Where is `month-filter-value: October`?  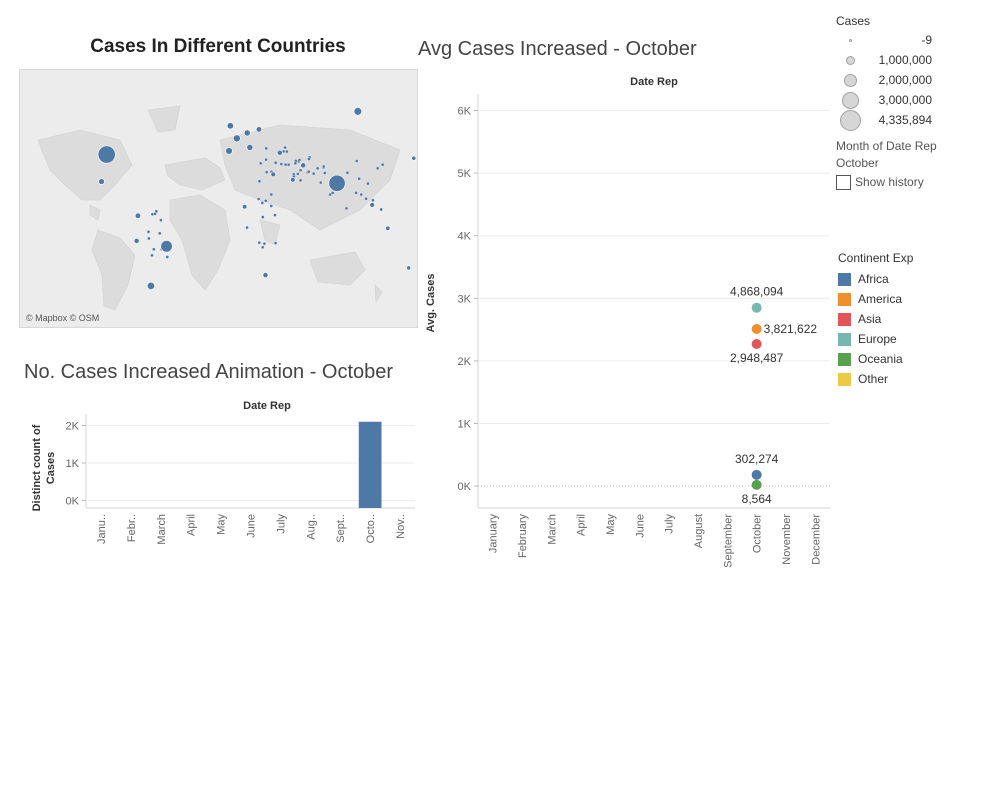 month-filter-value: October is located at coordinates (857, 163).